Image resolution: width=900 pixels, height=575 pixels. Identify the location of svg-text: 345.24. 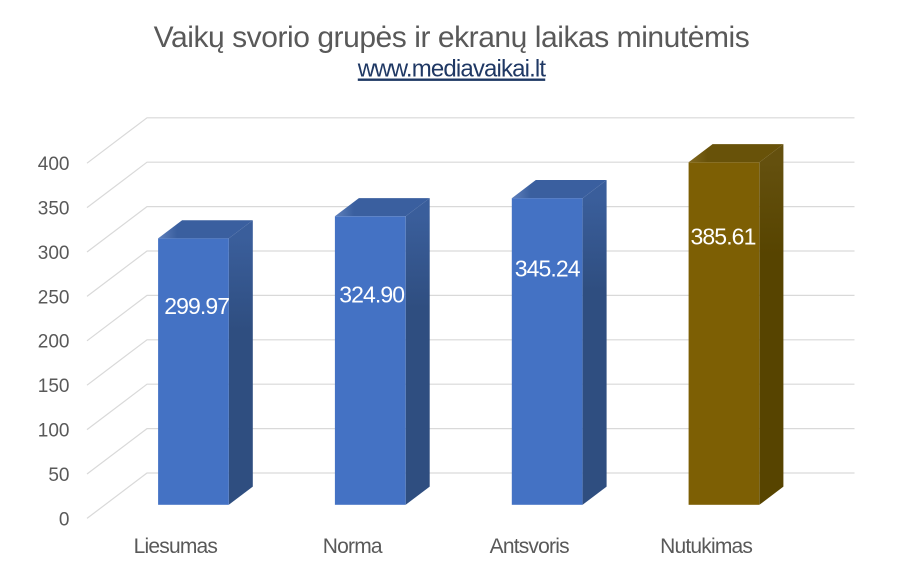
(548, 269).